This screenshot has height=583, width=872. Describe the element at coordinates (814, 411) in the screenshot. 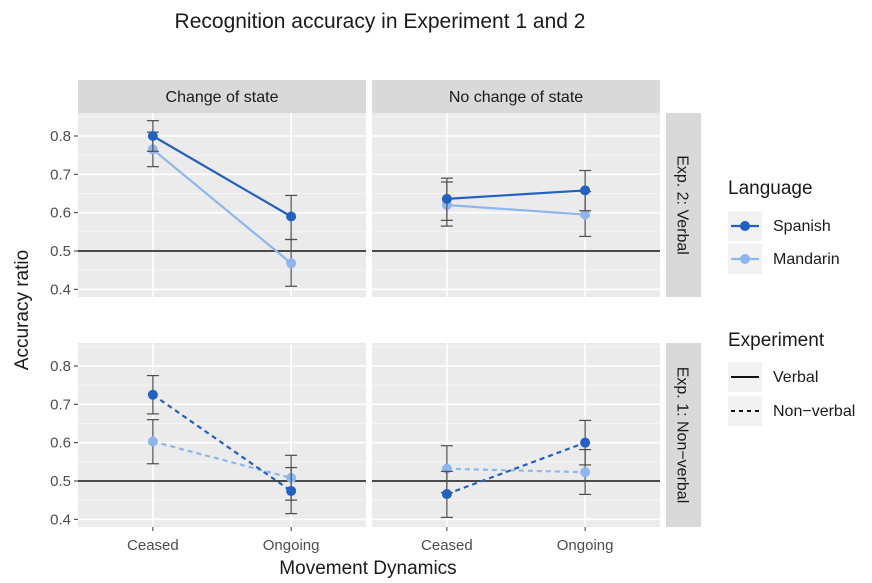

I see `legend-label: Non−verbal` at that location.